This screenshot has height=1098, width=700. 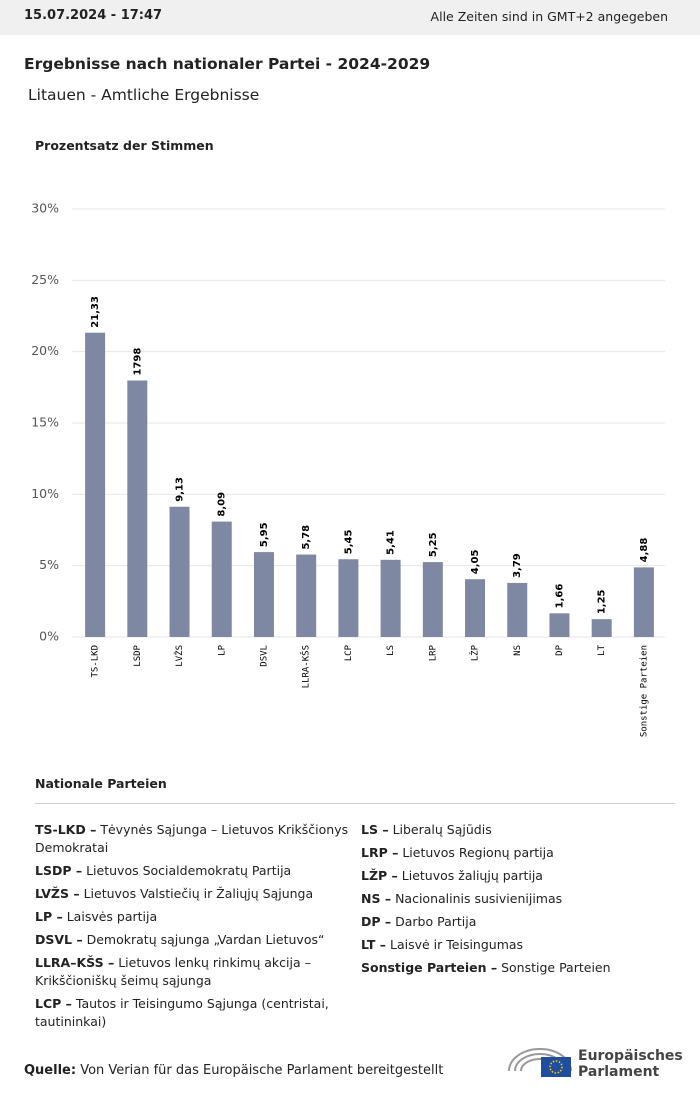 What do you see at coordinates (619, 1072) in the screenshot?
I see `logo-line: Parlament` at bounding box center [619, 1072].